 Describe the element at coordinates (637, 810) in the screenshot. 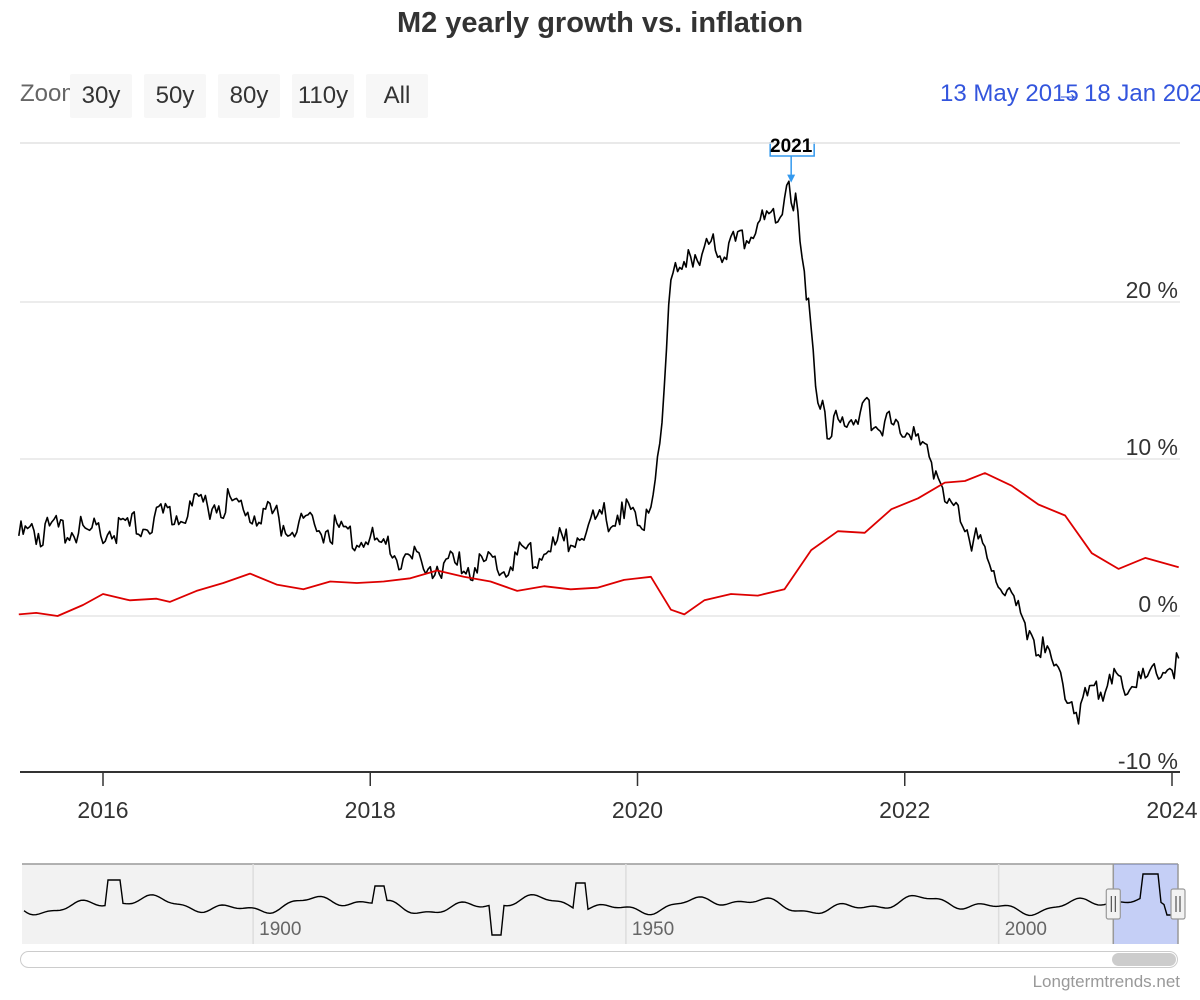

I see `x-tick-label: 2020` at that location.